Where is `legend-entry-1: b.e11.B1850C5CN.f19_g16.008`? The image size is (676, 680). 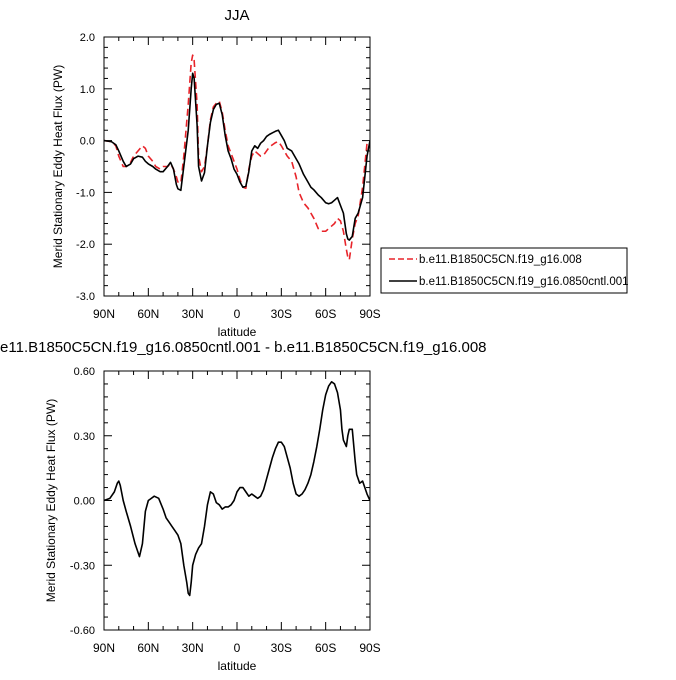
legend-entry-1: b.e11.B1850C5CN.f19_g16.008 is located at coordinates (500, 260).